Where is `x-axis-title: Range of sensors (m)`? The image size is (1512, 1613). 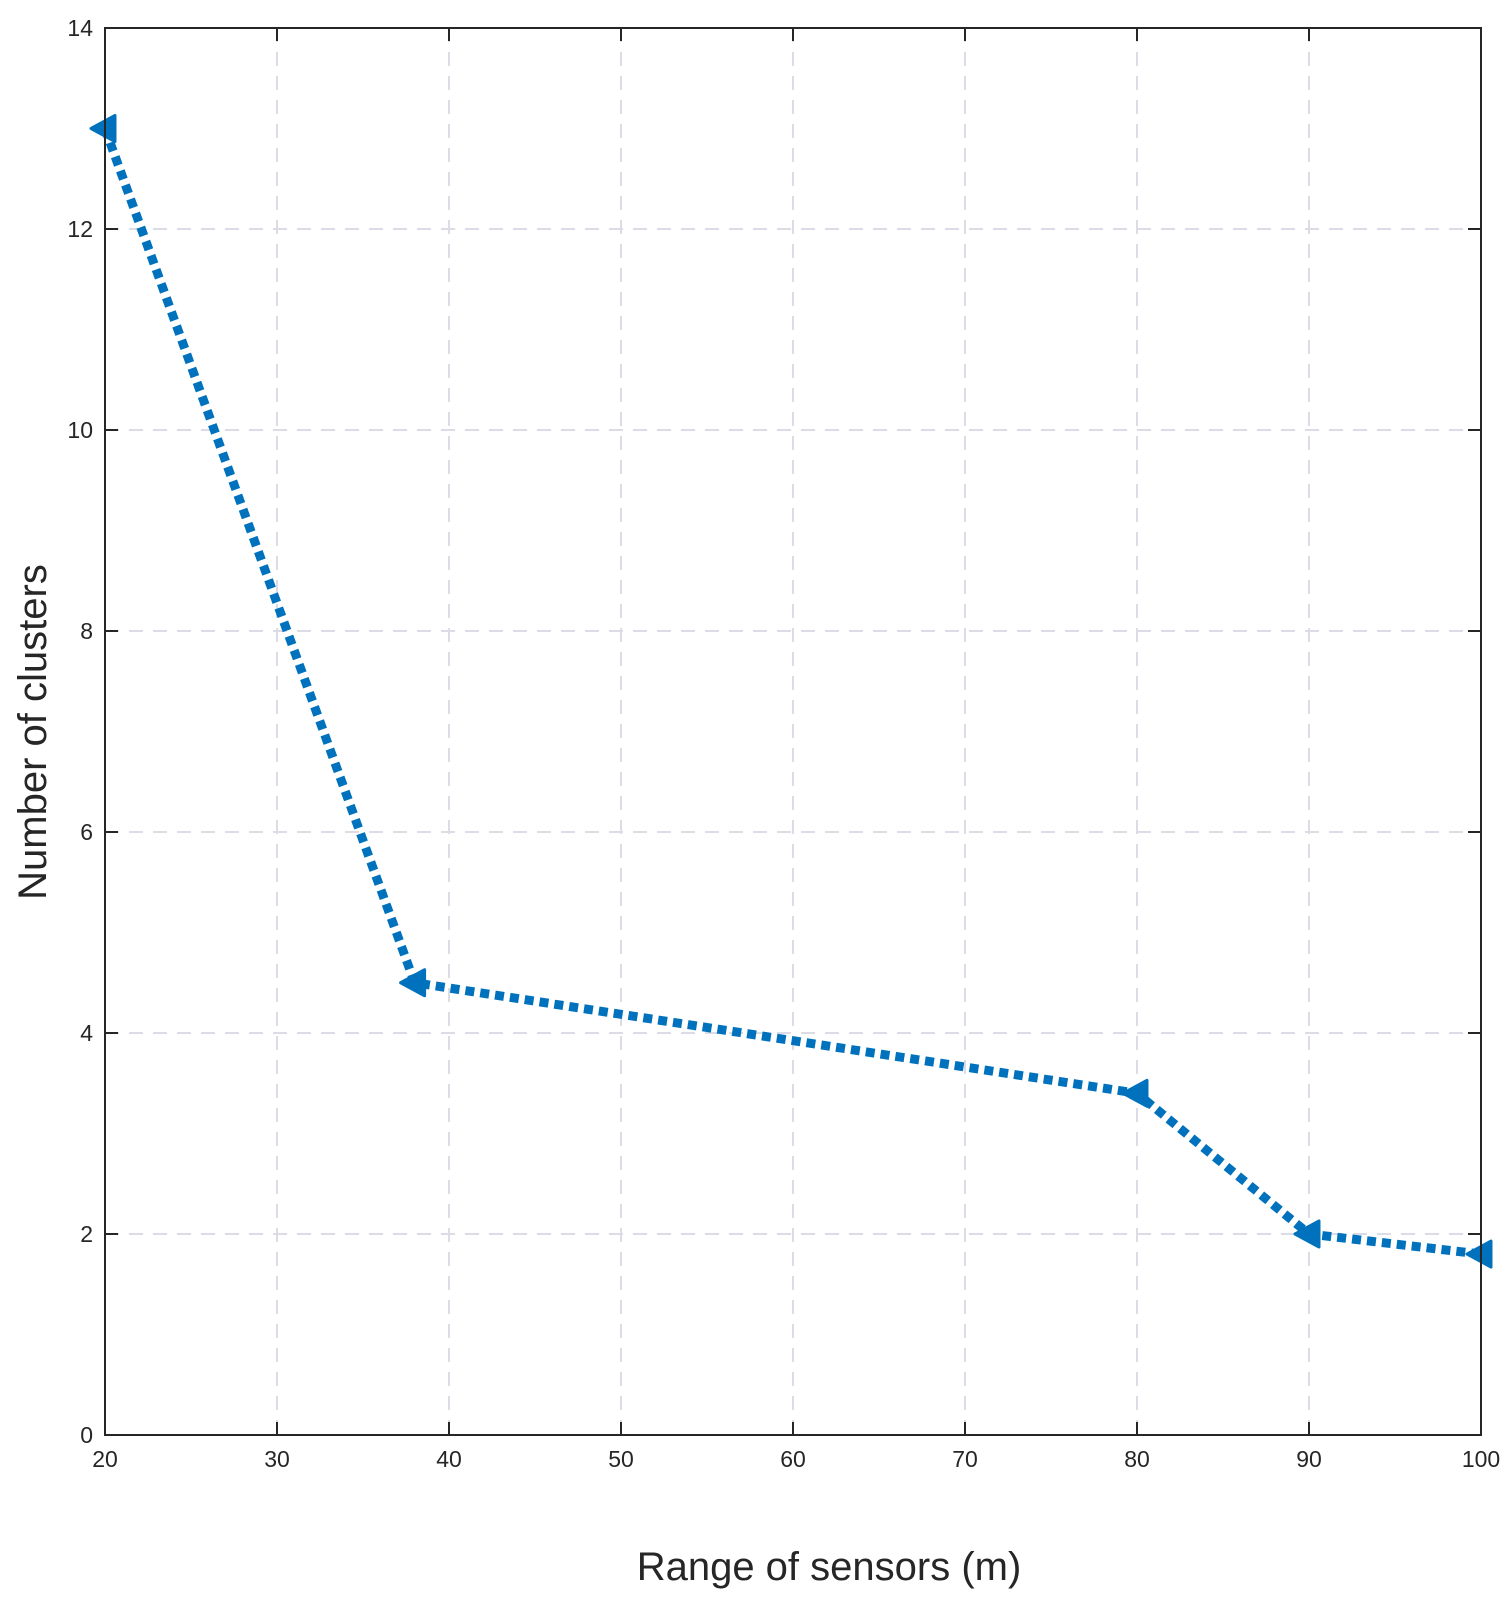 x-axis-title: Range of sensors (m) is located at coordinates (829, 1567).